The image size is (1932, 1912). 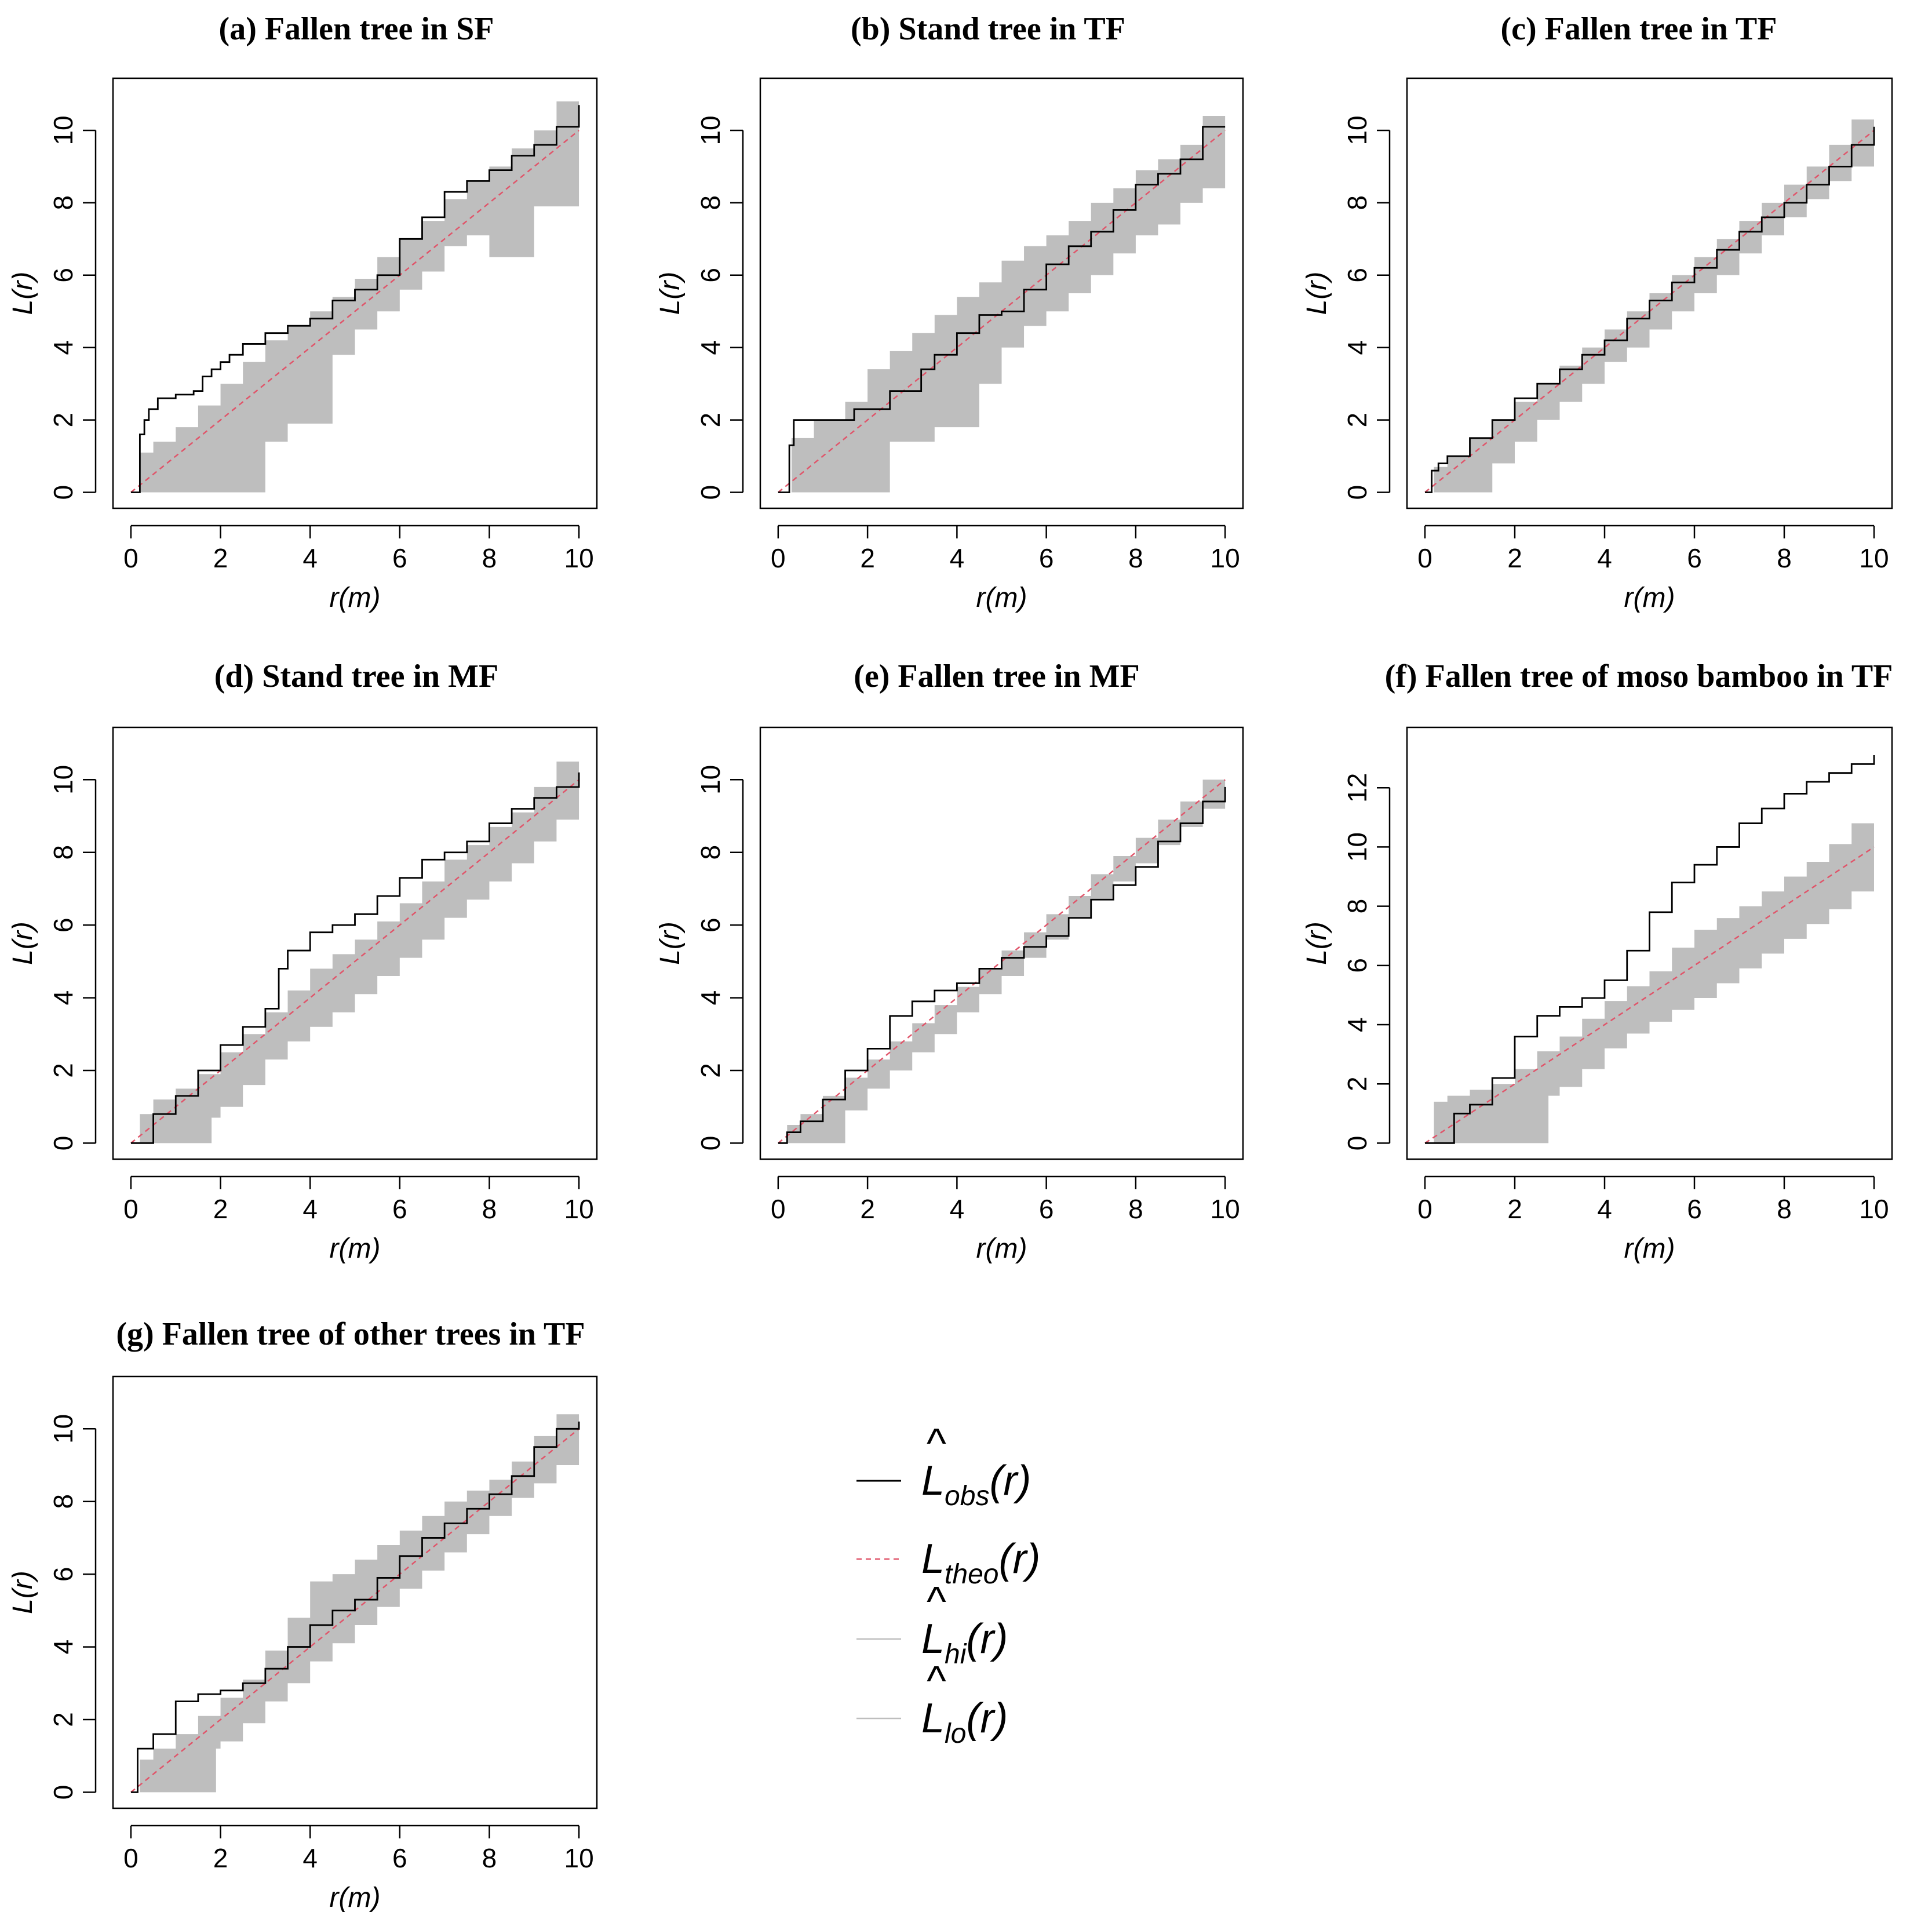 What do you see at coordinates (997, 676) in the screenshot?
I see `panel-title: (e) Fallen tree in MF` at bounding box center [997, 676].